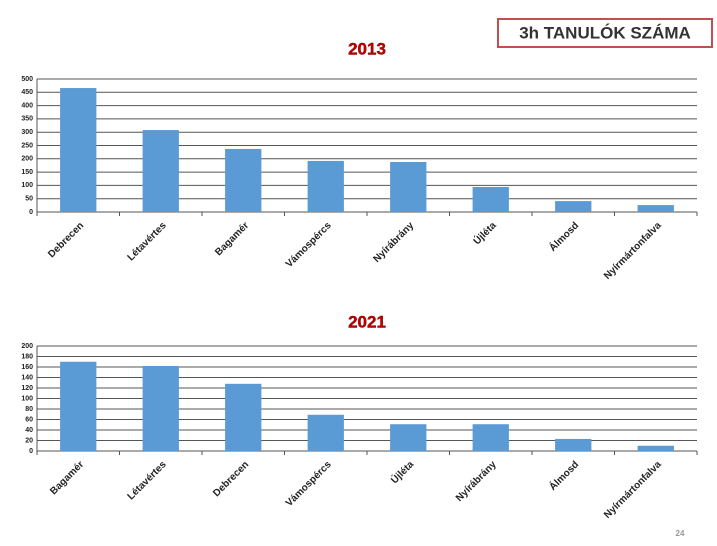 This screenshot has width=717, height=546. Describe the element at coordinates (27, 388) in the screenshot. I see `y-tick-label: 120` at that location.